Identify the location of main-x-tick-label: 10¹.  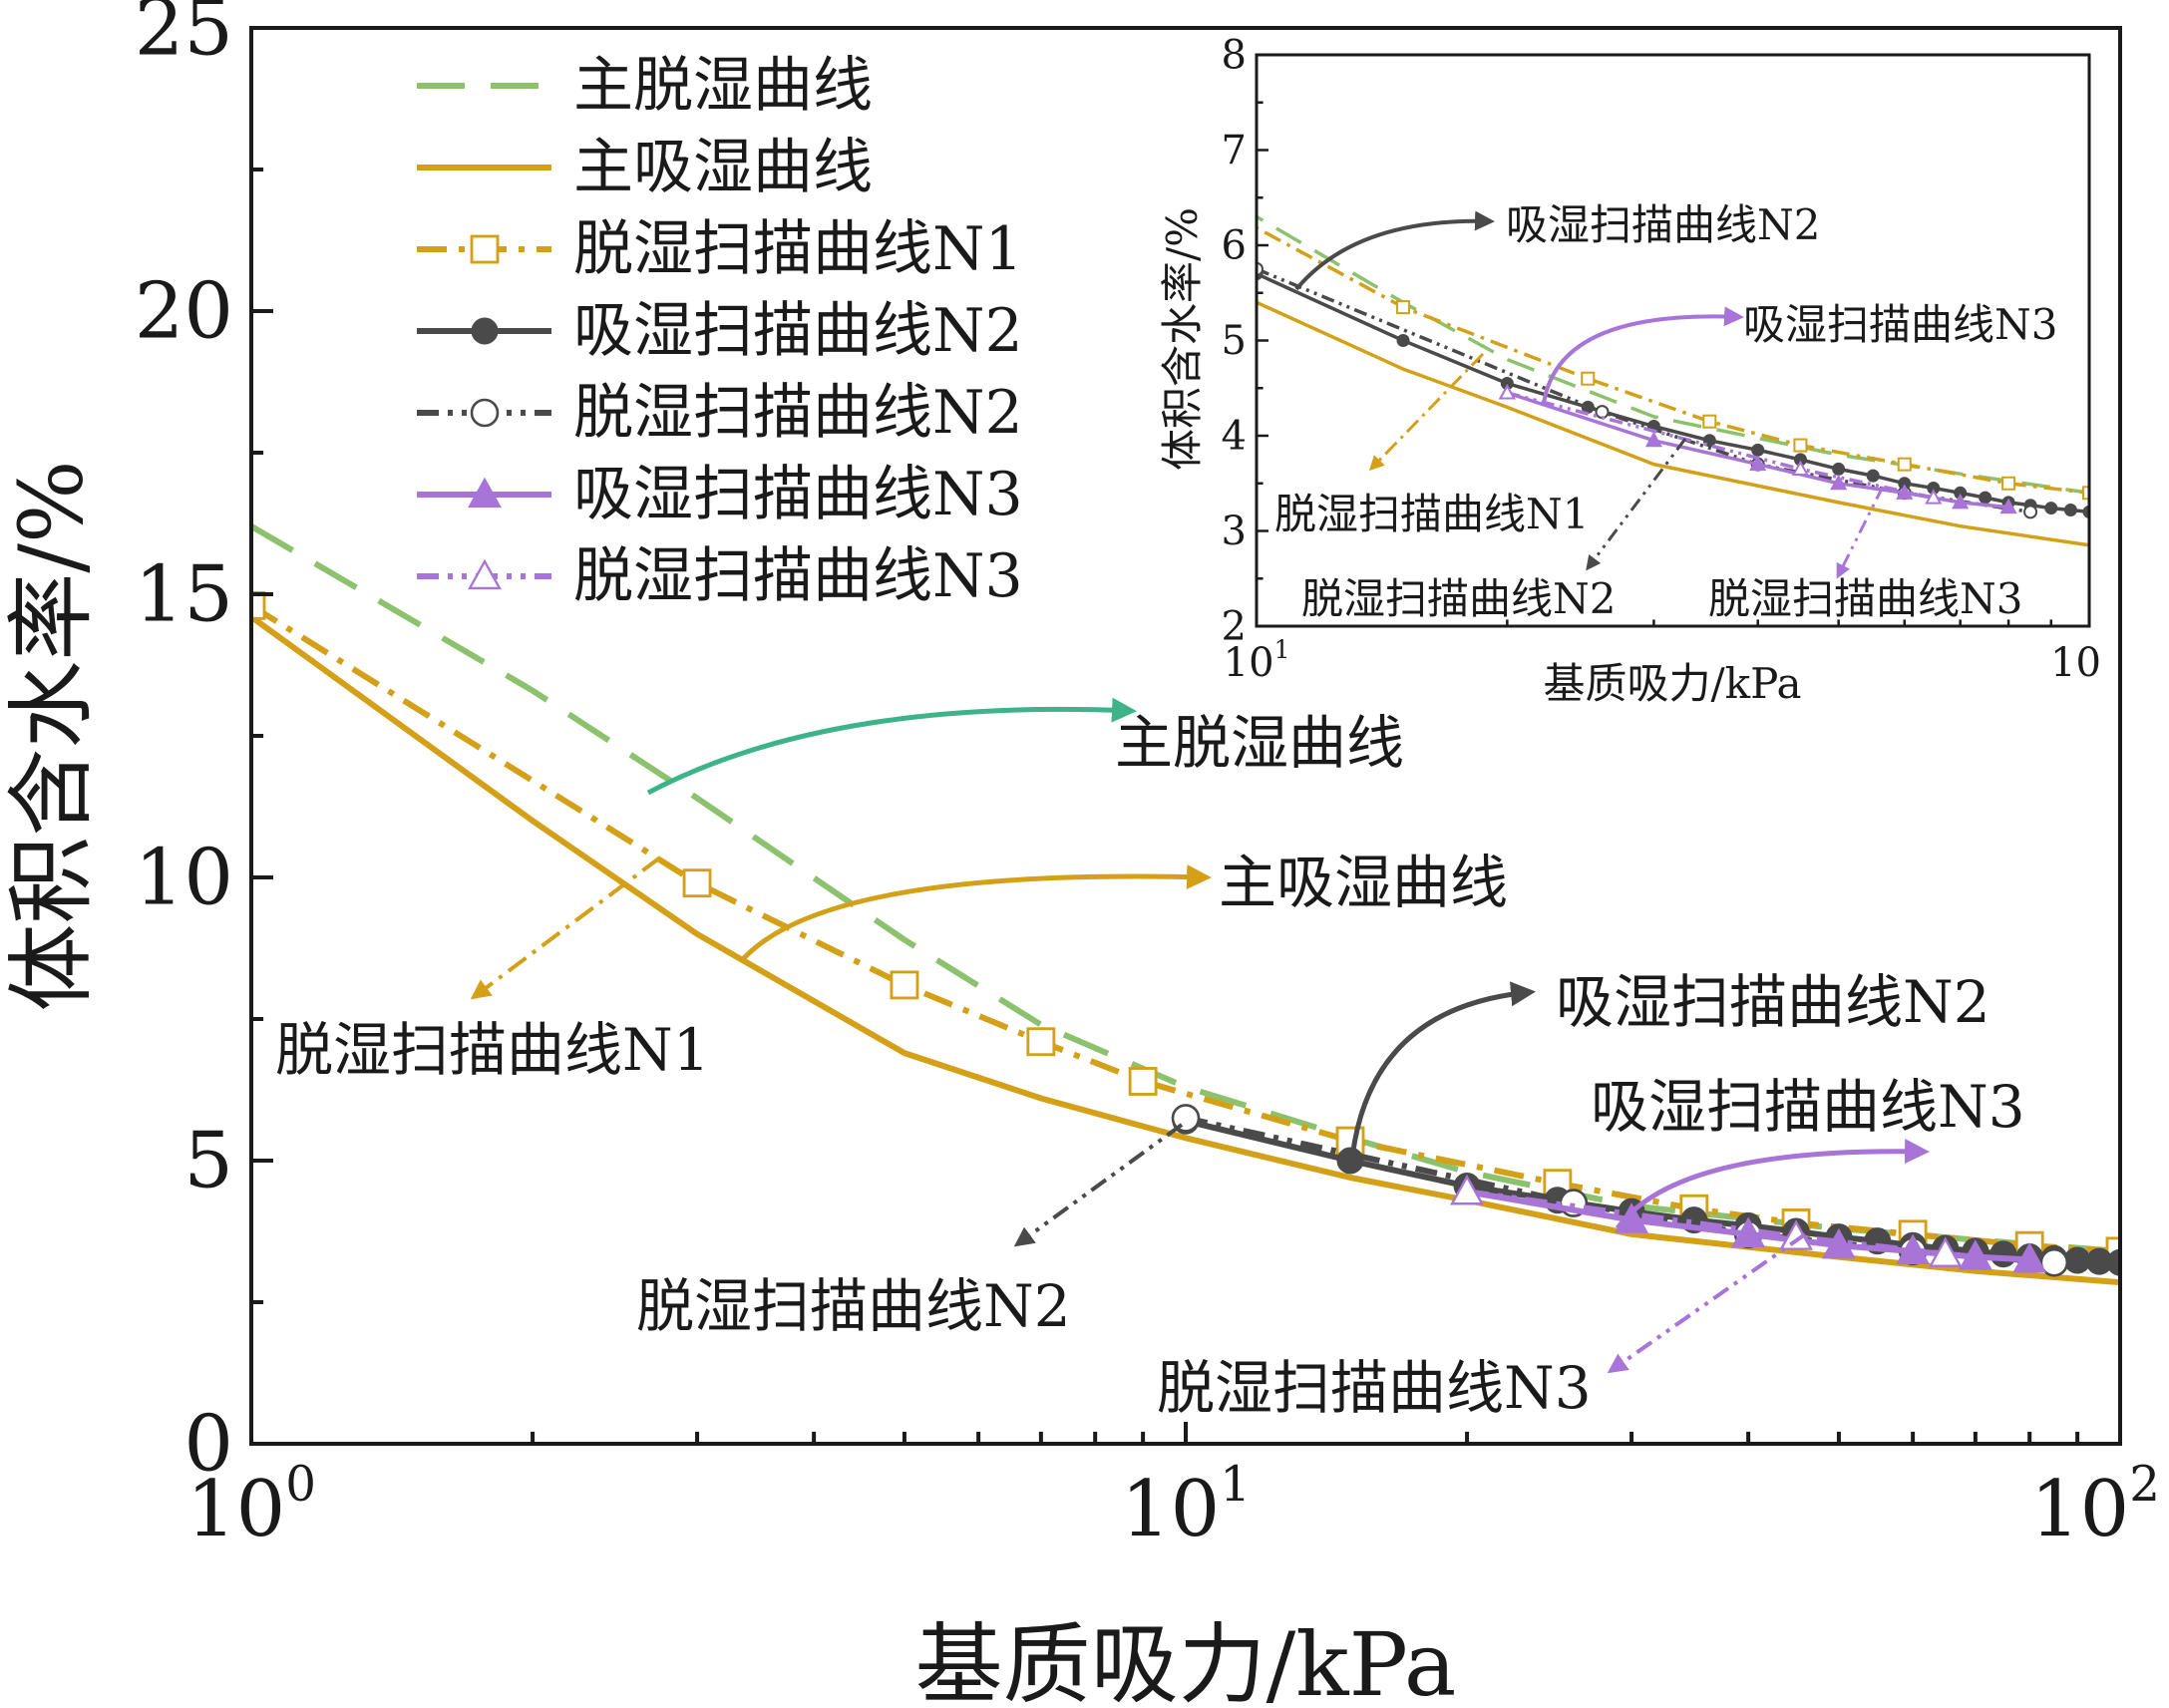
(1186, 1506).